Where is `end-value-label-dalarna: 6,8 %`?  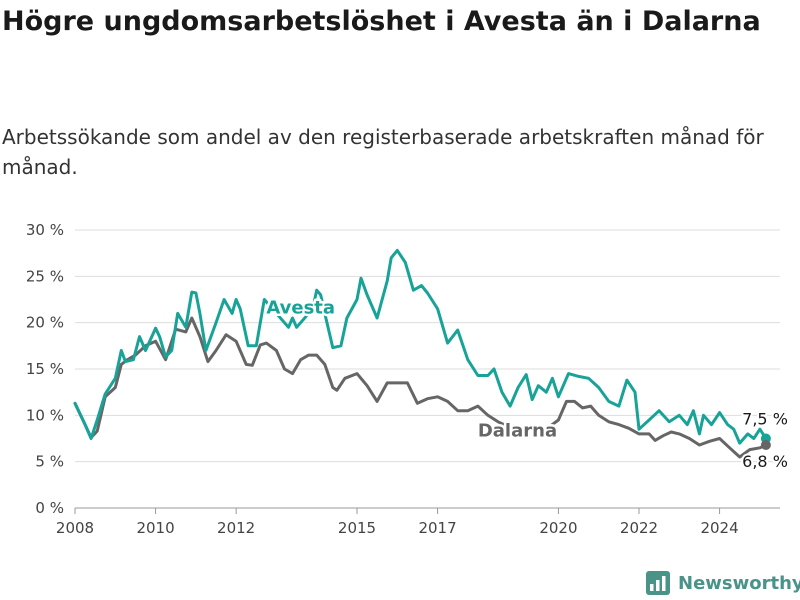 end-value-label-dalarna: 6,8 % is located at coordinates (765, 461).